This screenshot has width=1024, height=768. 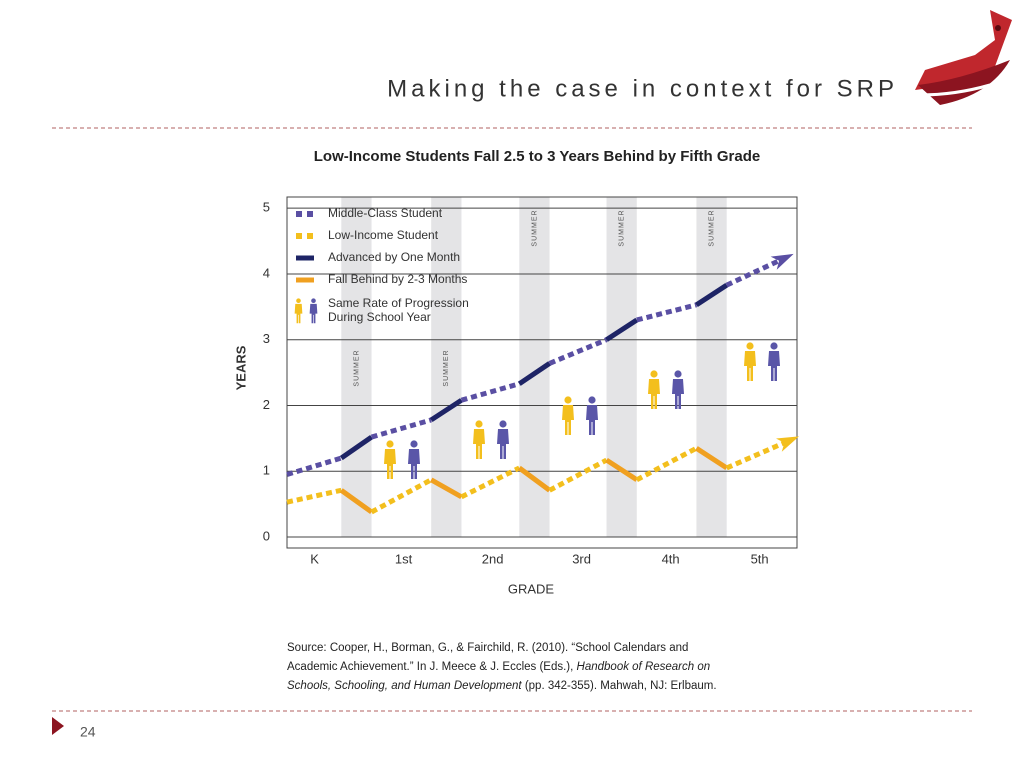 I want to click on x-tick-label: 4th, so click(x=671, y=558).